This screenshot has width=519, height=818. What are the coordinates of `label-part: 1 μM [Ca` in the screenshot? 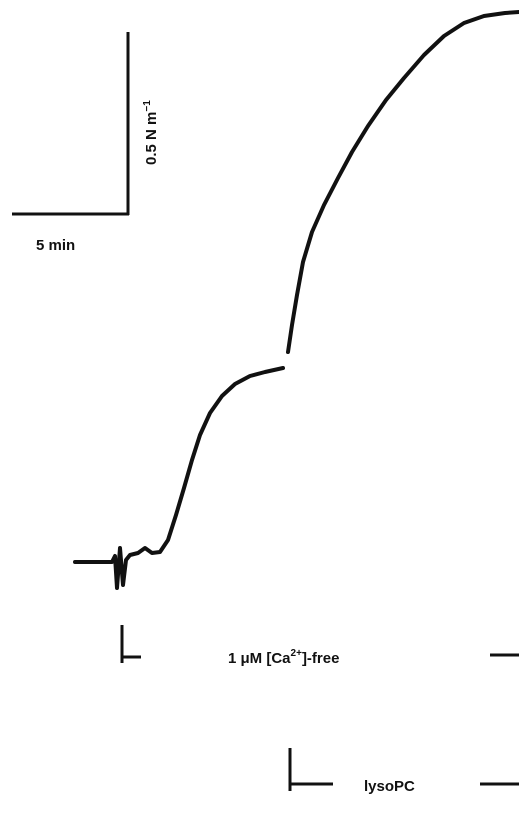 It's located at (259, 658).